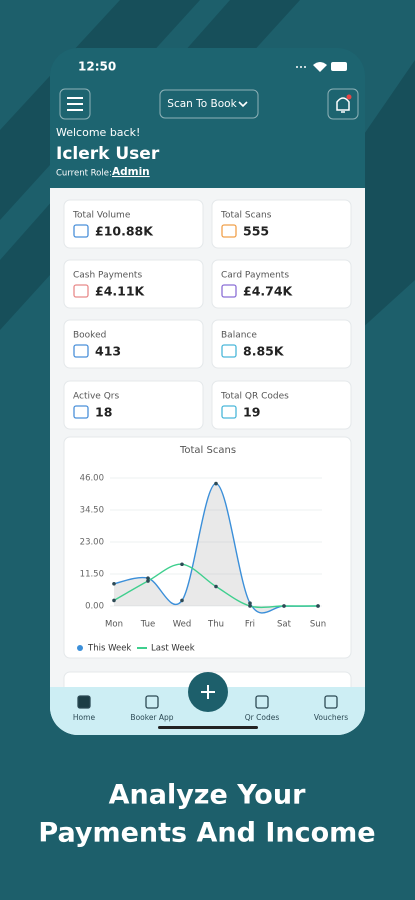 The height and width of the screenshot is (900, 415). Describe the element at coordinates (318, 625) in the screenshot. I see `x-tick-label: Sun` at that location.